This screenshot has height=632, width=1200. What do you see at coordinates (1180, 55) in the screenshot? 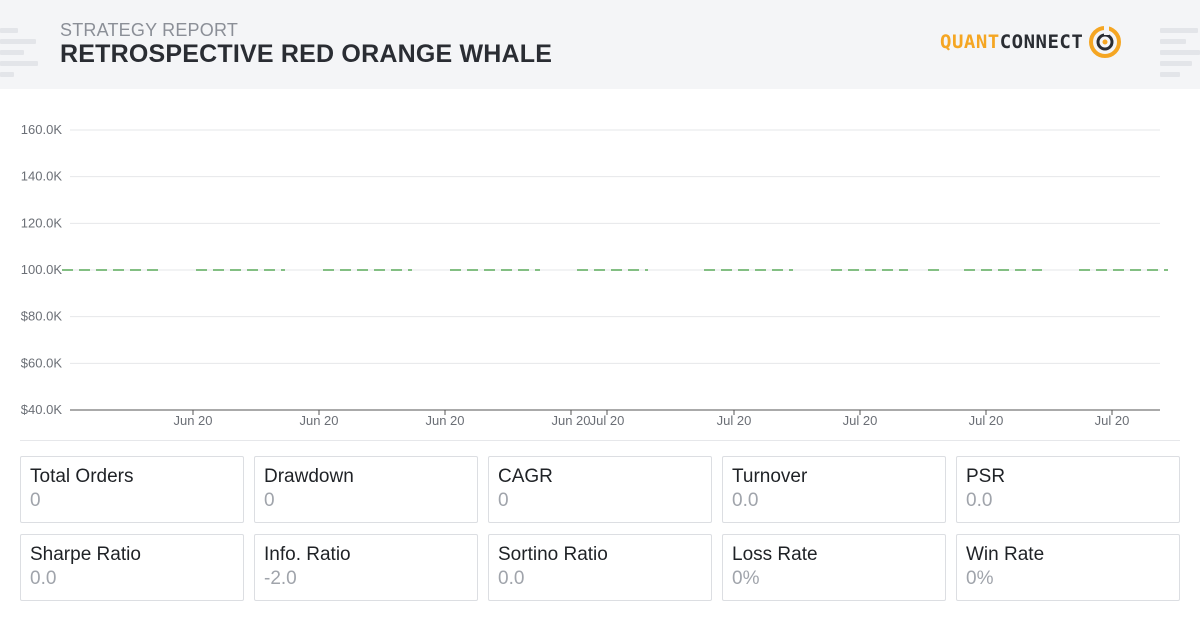
I see `decorative-lines-right` at bounding box center [1180, 55].